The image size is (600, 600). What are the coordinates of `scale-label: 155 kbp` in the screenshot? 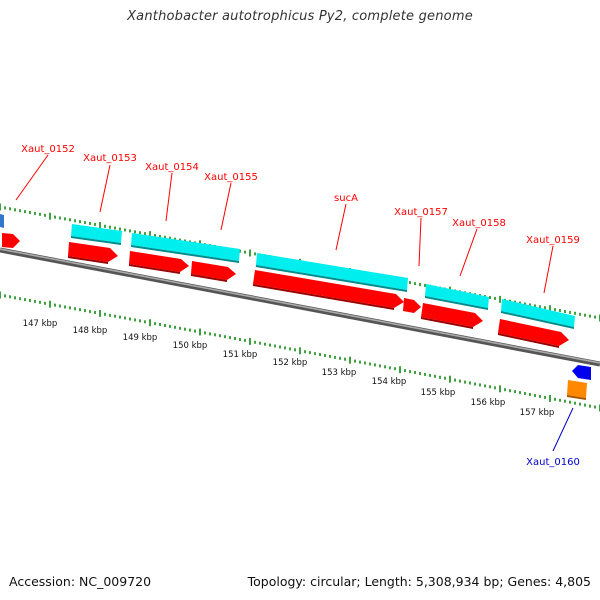 It's located at (438, 393).